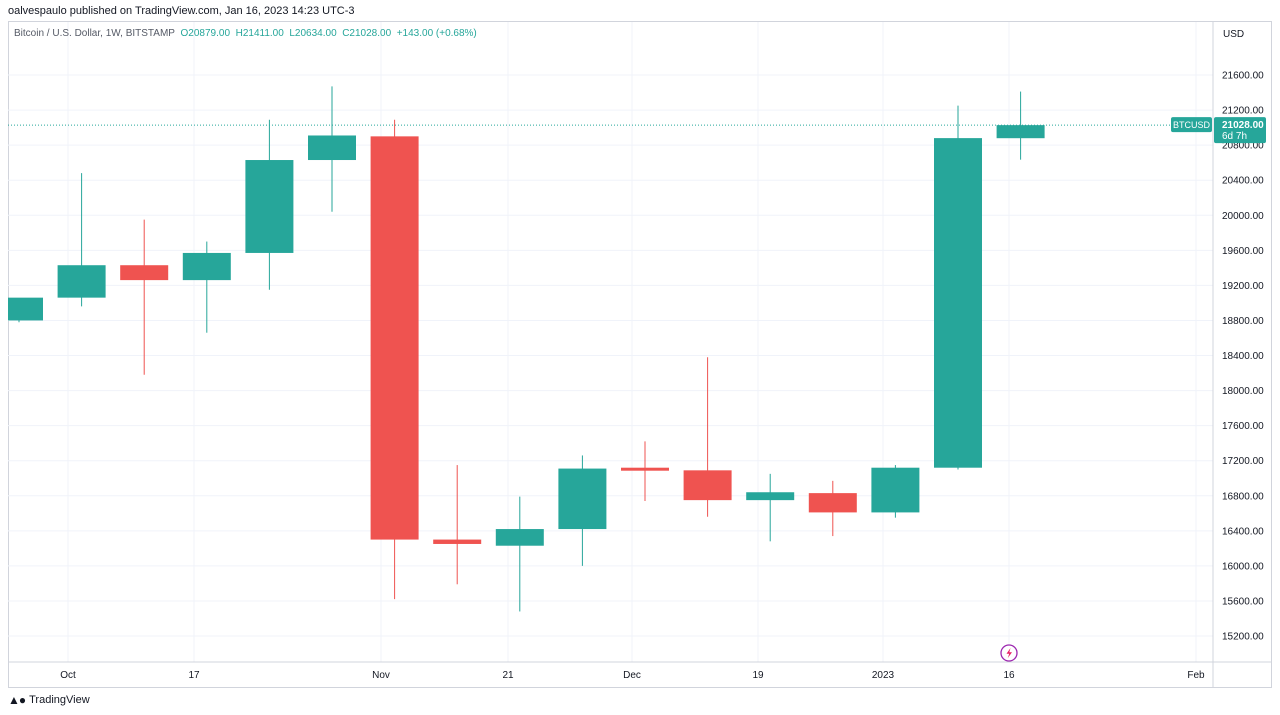 The image size is (1280, 715). What do you see at coordinates (313, 33) in the screenshot?
I see `legend-low: L20634.00` at bounding box center [313, 33].